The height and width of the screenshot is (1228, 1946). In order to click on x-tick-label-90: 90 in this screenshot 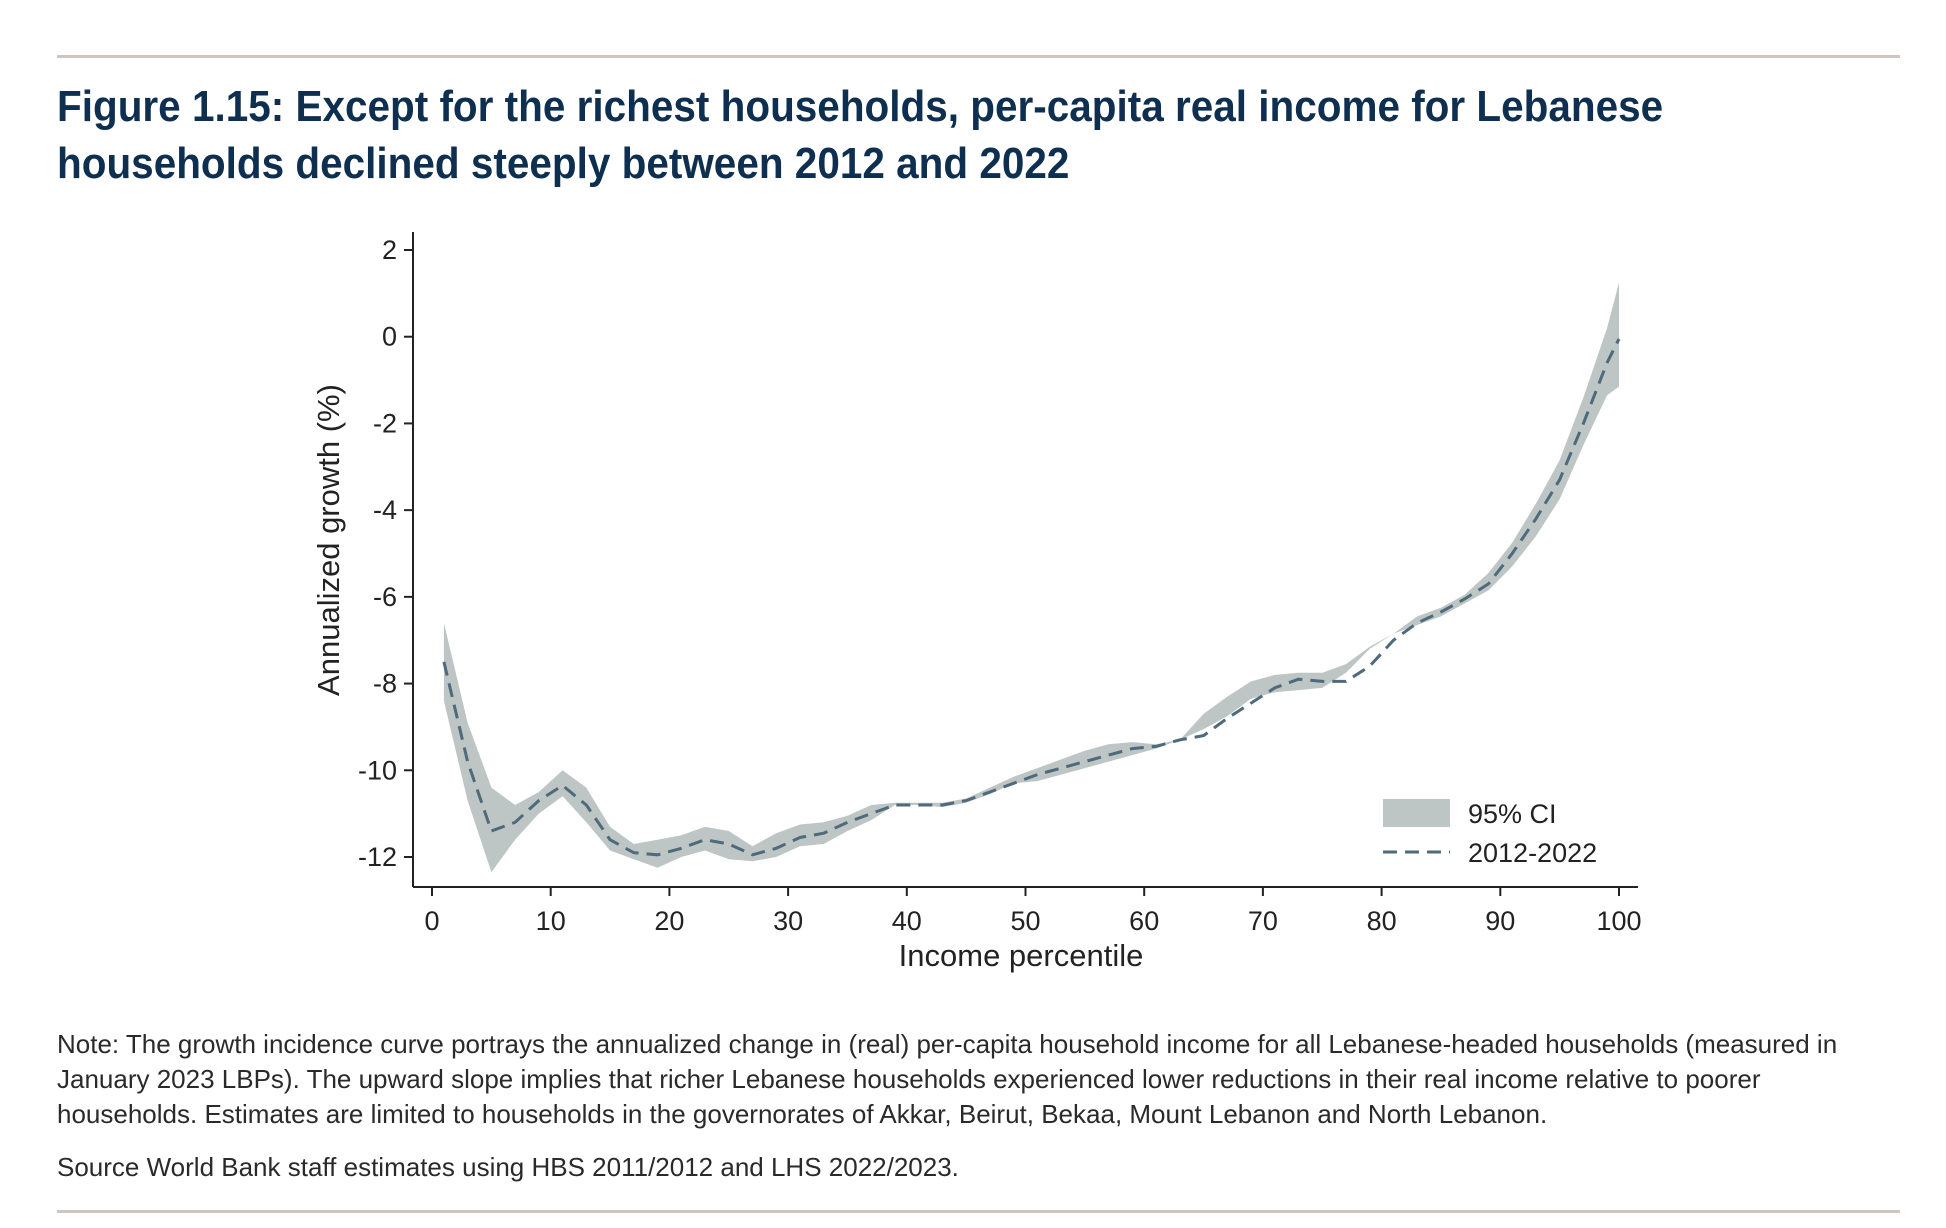, I will do `click(1500, 921)`.